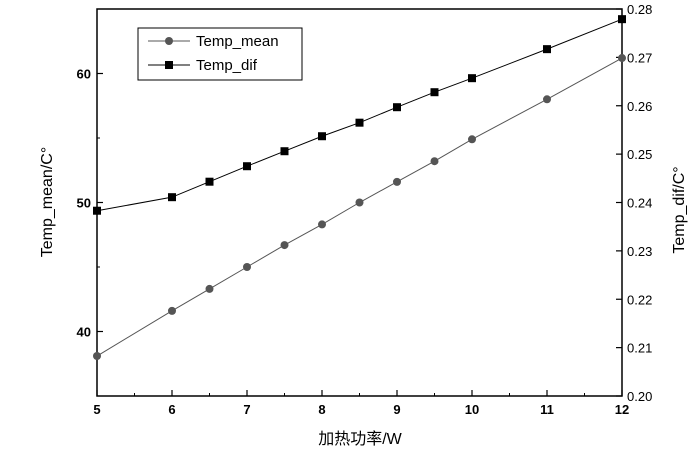 This screenshot has width=700, height=453. What do you see at coordinates (396, 409) in the screenshot?
I see `x-tick-label: 9` at bounding box center [396, 409].